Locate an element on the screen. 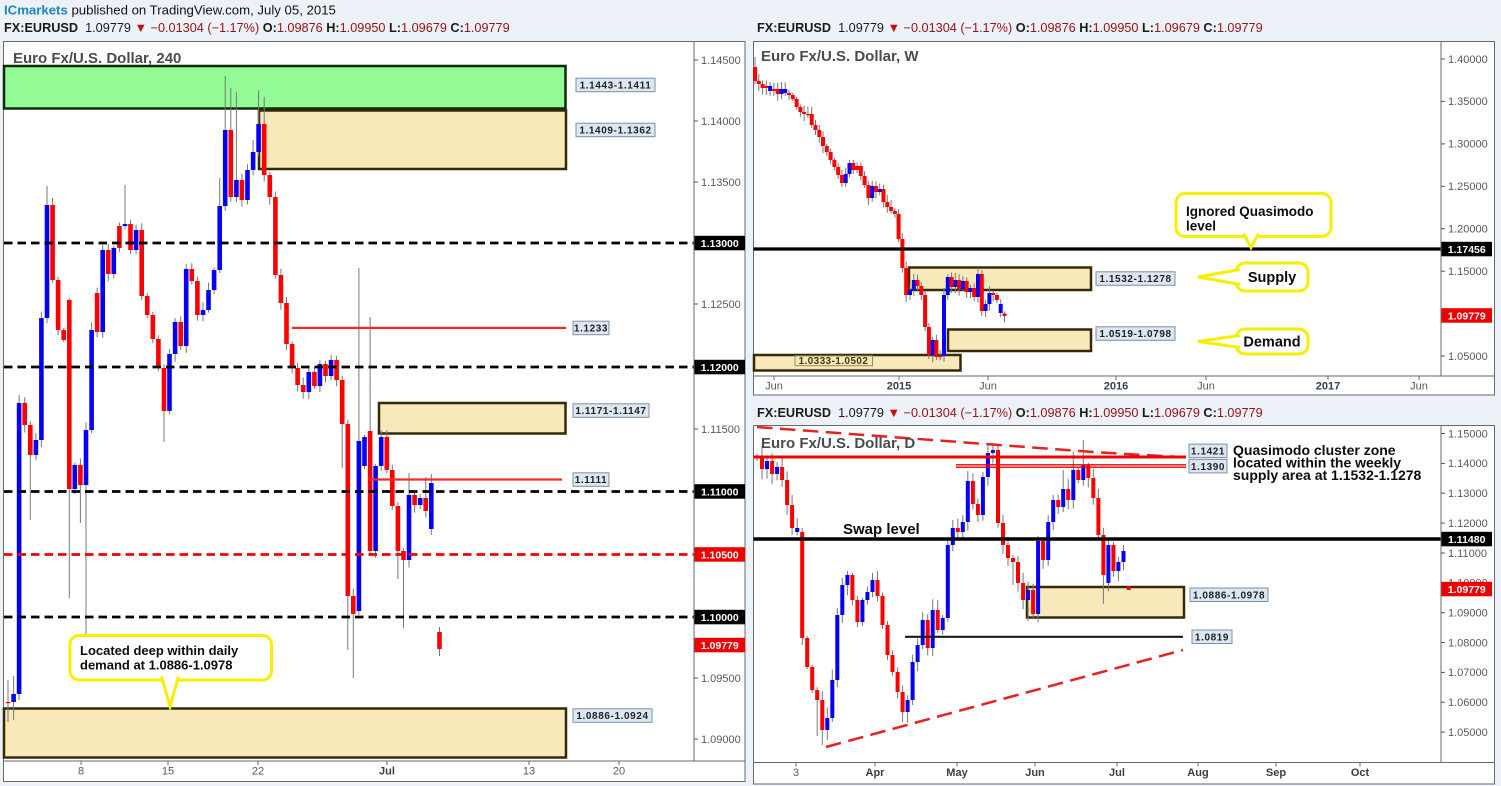  svg-text: Supply is located at coordinates (1272, 278).